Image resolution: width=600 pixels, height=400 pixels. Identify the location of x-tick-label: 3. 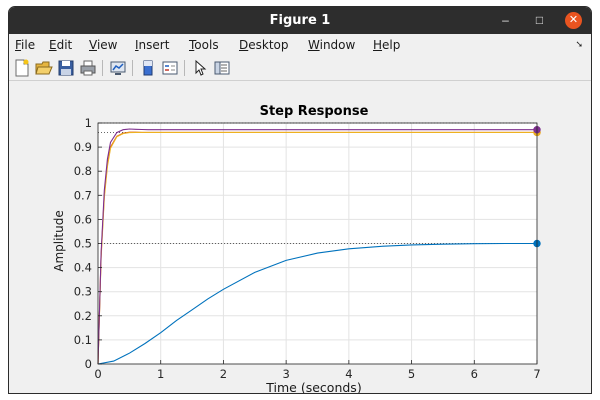
(285, 374).